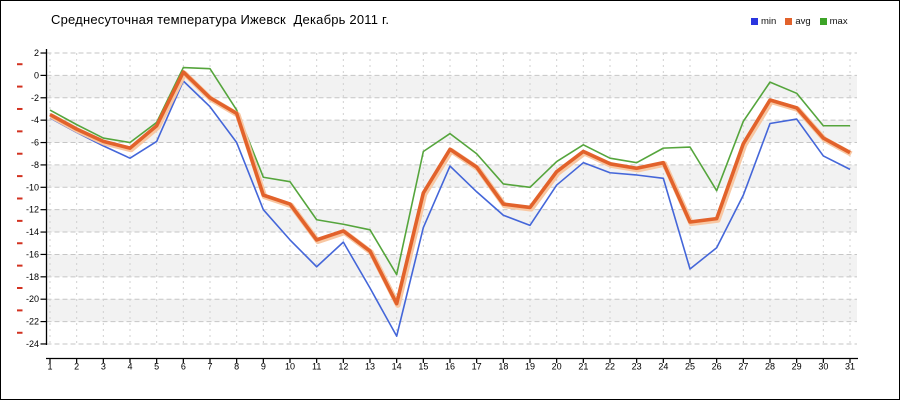 The height and width of the screenshot is (400, 900). I want to click on x-tick-label: 17, so click(477, 367).